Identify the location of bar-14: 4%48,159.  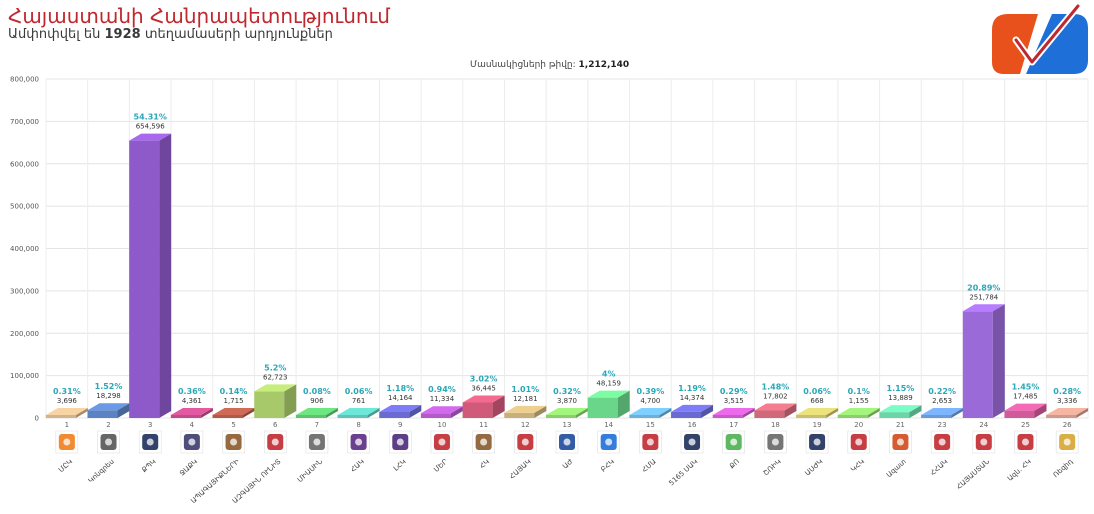
(608, 394).